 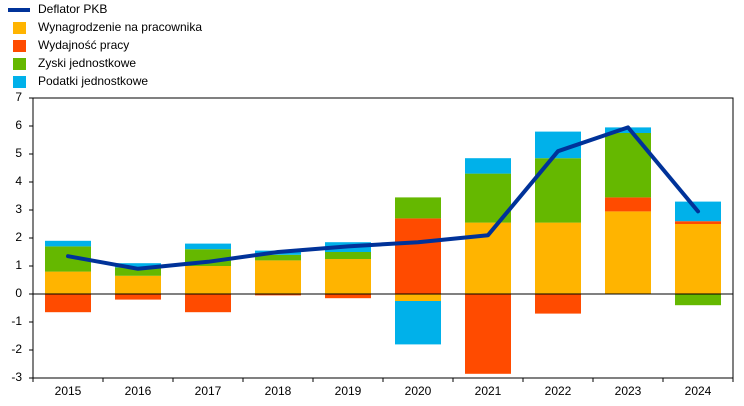 What do you see at coordinates (87, 63) in the screenshot?
I see `legend-label: Zyski jednostkowe` at bounding box center [87, 63].